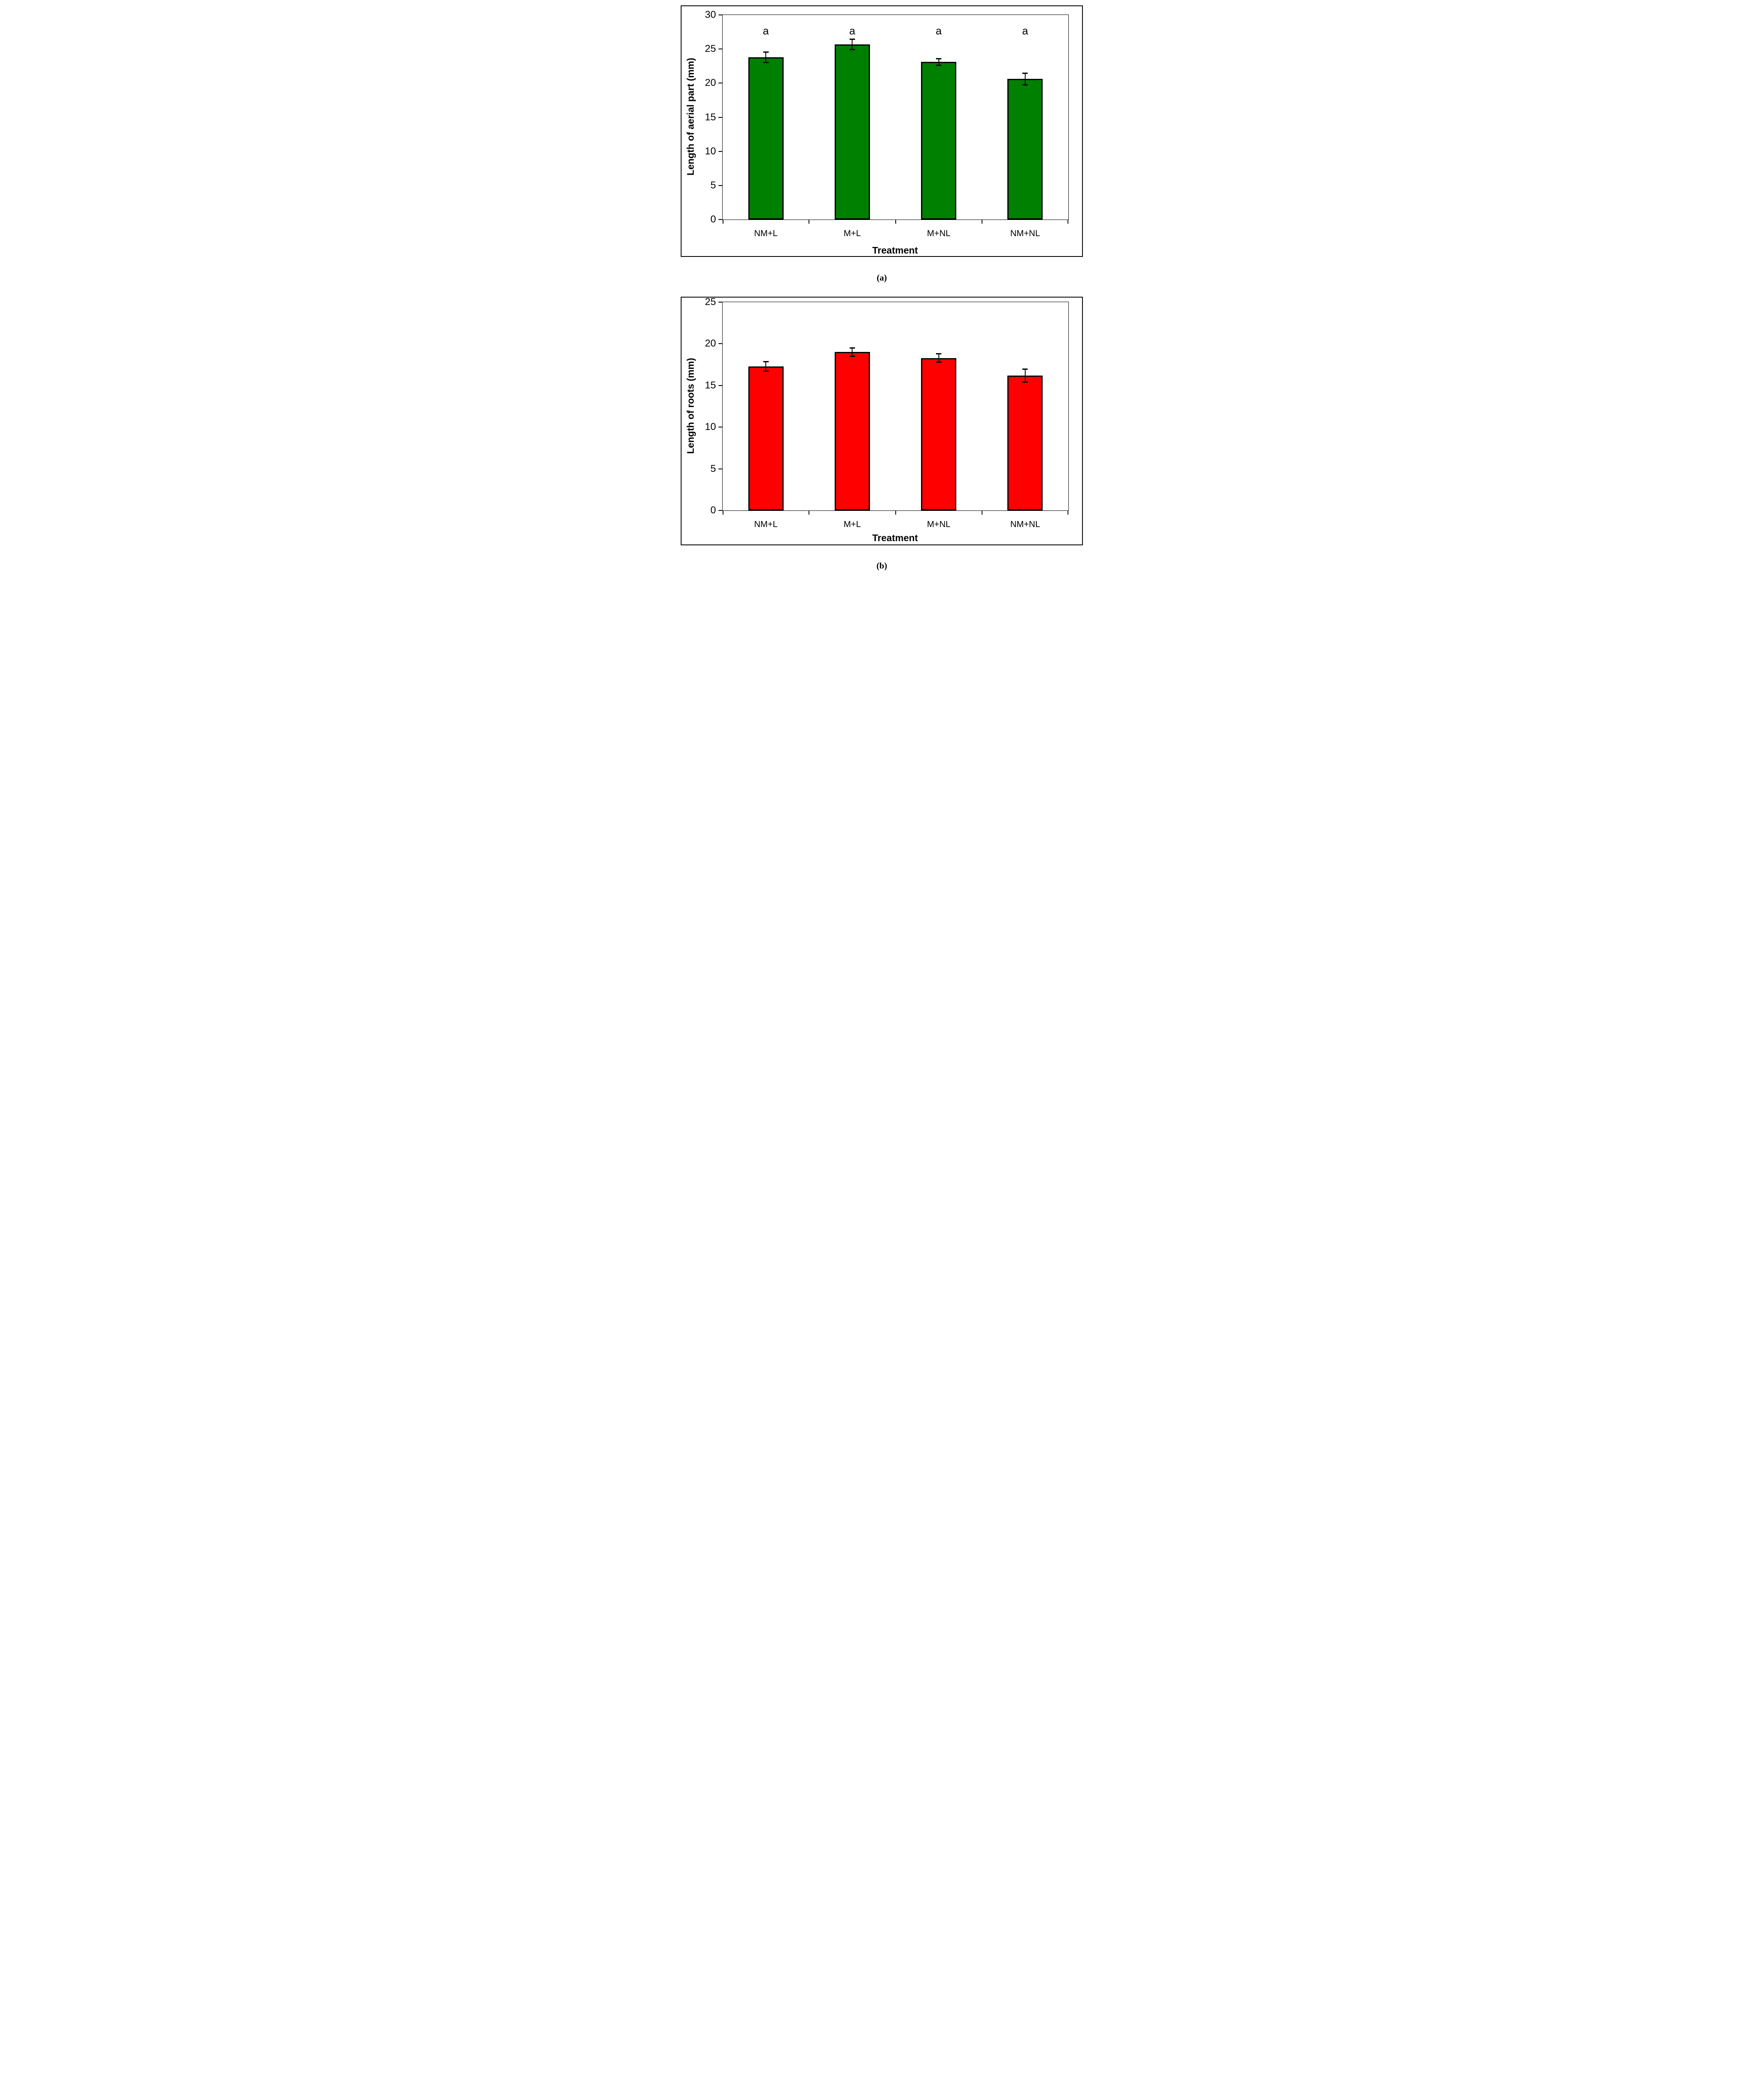  Describe the element at coordinates (690, 117) in the screenshot. I see `y-axis-title-a: Length of aerial part (mm)` at that location.